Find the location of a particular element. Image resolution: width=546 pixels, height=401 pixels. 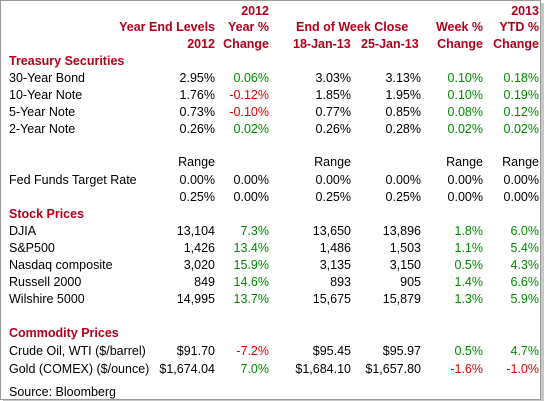

row-label: S&P500 is located at coordinates (32, 248).